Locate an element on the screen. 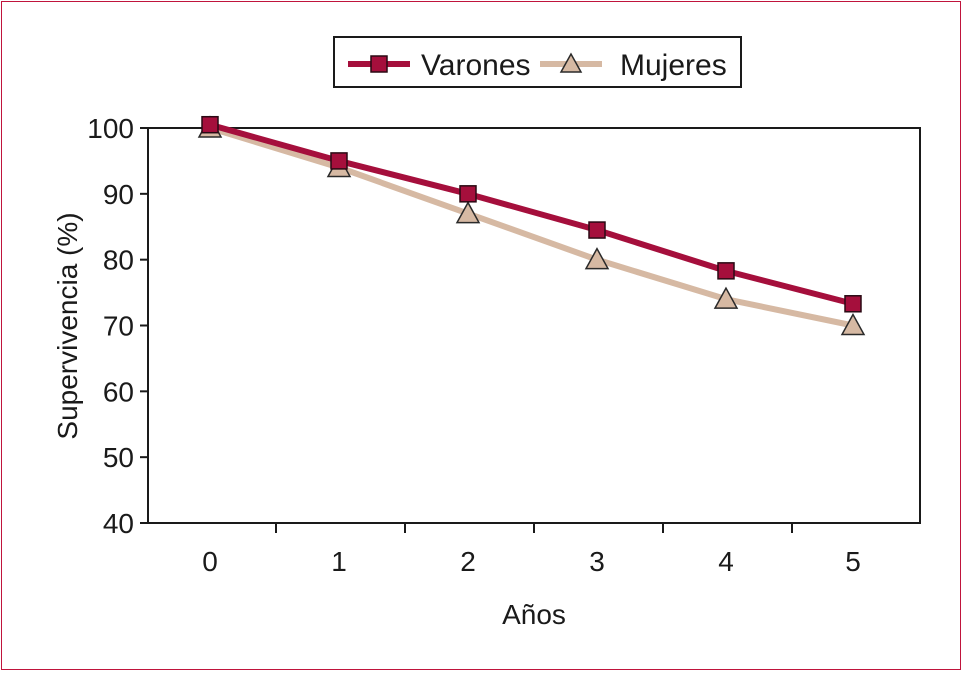 The height and width of the screenshot is (673, 964). legend-entry-varones: Varones is located at coordinates (439, 65).